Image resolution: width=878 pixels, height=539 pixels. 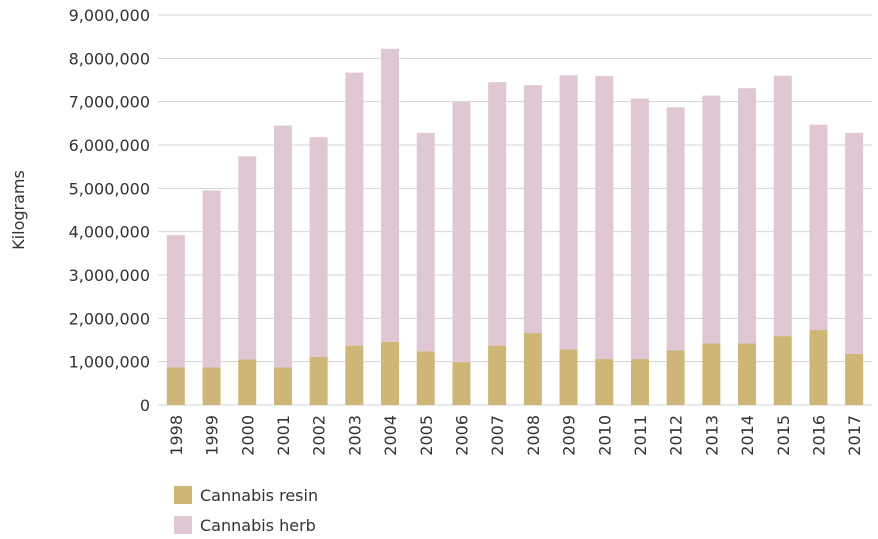 I want to click on y-tick-label: 5,000,000, so click(x=109, y=188).